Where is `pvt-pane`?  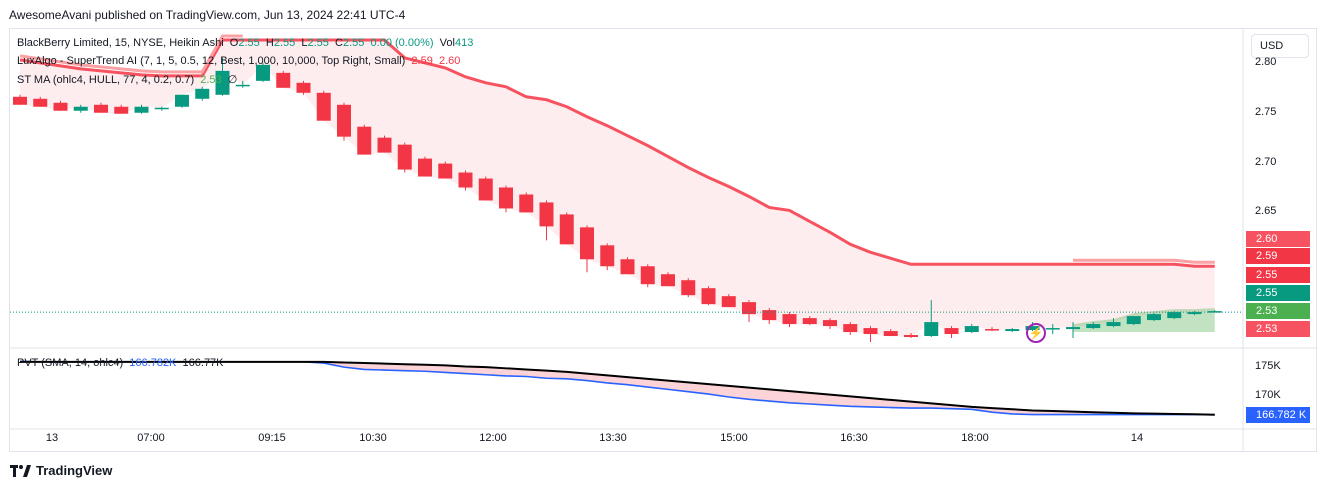
pvt-pane is located at coordinates (617, 388).